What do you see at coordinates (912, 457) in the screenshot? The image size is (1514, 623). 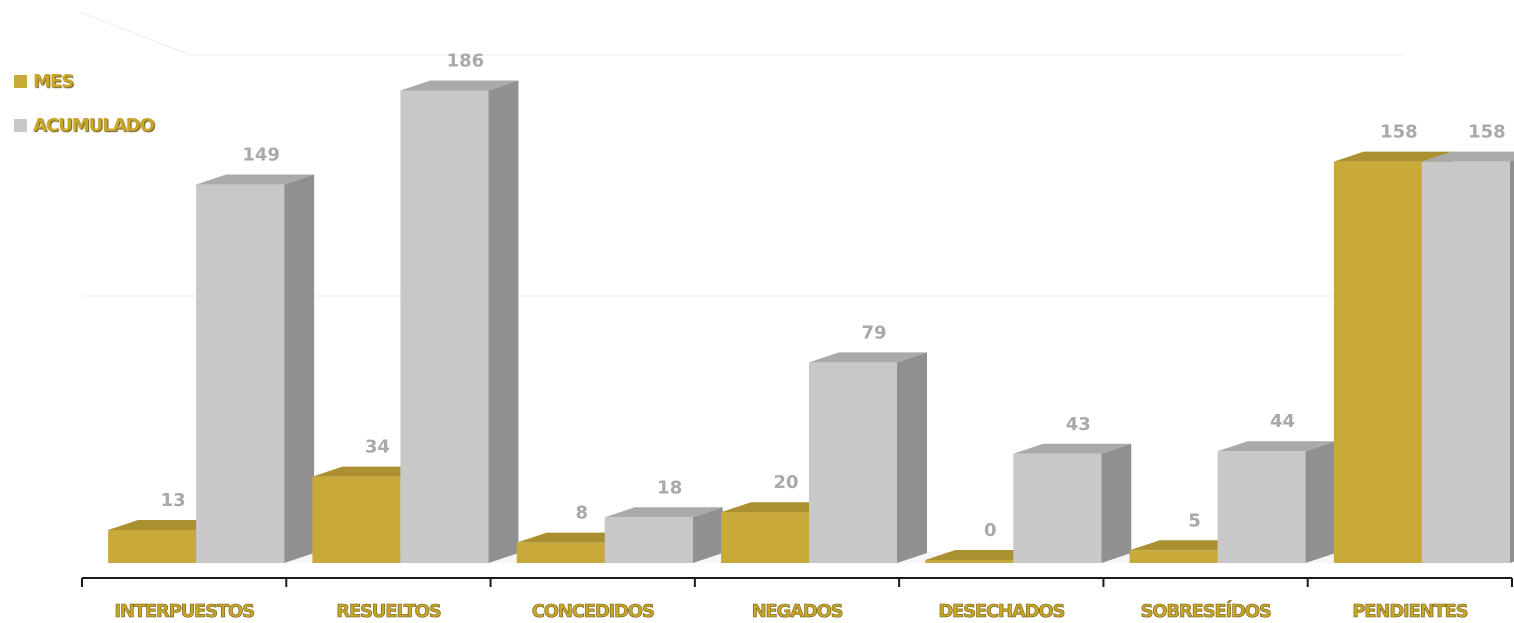 I see `bar-side-acumulado-negados` at bounding box center [912, 457].